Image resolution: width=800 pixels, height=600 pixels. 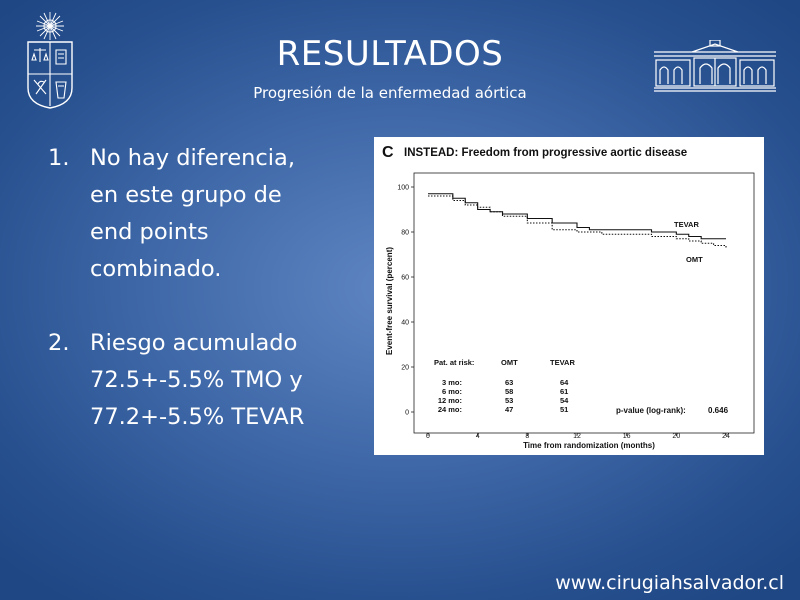 I want to click on series-line-tevar, so click(x=577, y=216).